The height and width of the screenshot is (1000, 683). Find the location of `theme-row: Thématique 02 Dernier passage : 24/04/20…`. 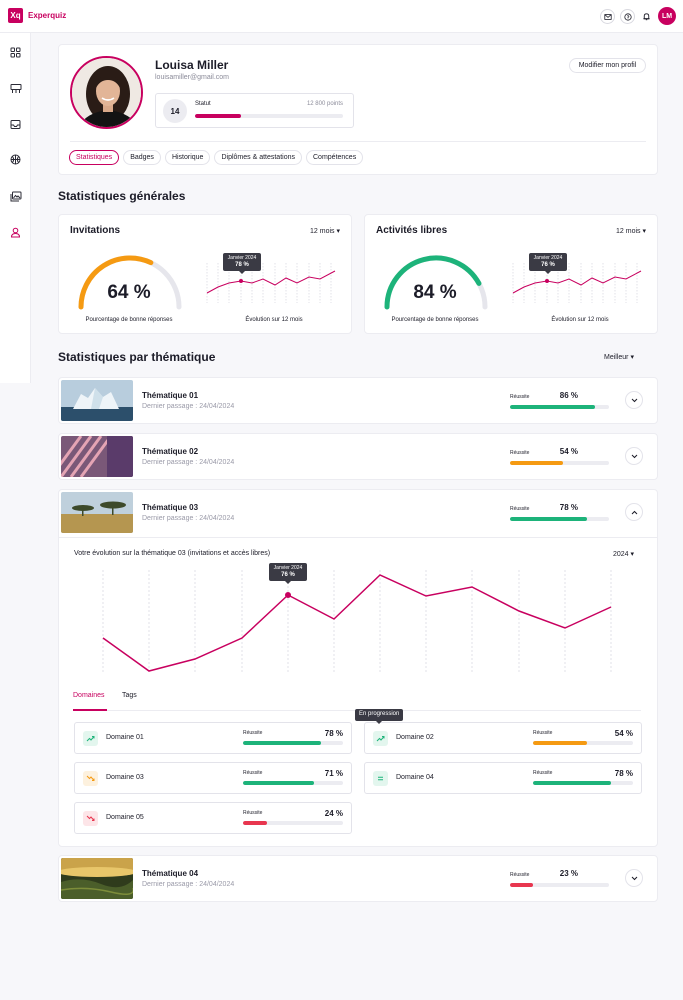

theme-row: Thématique 02 Dernier passage : 24/04/20… is located at coordinates (358, 456).